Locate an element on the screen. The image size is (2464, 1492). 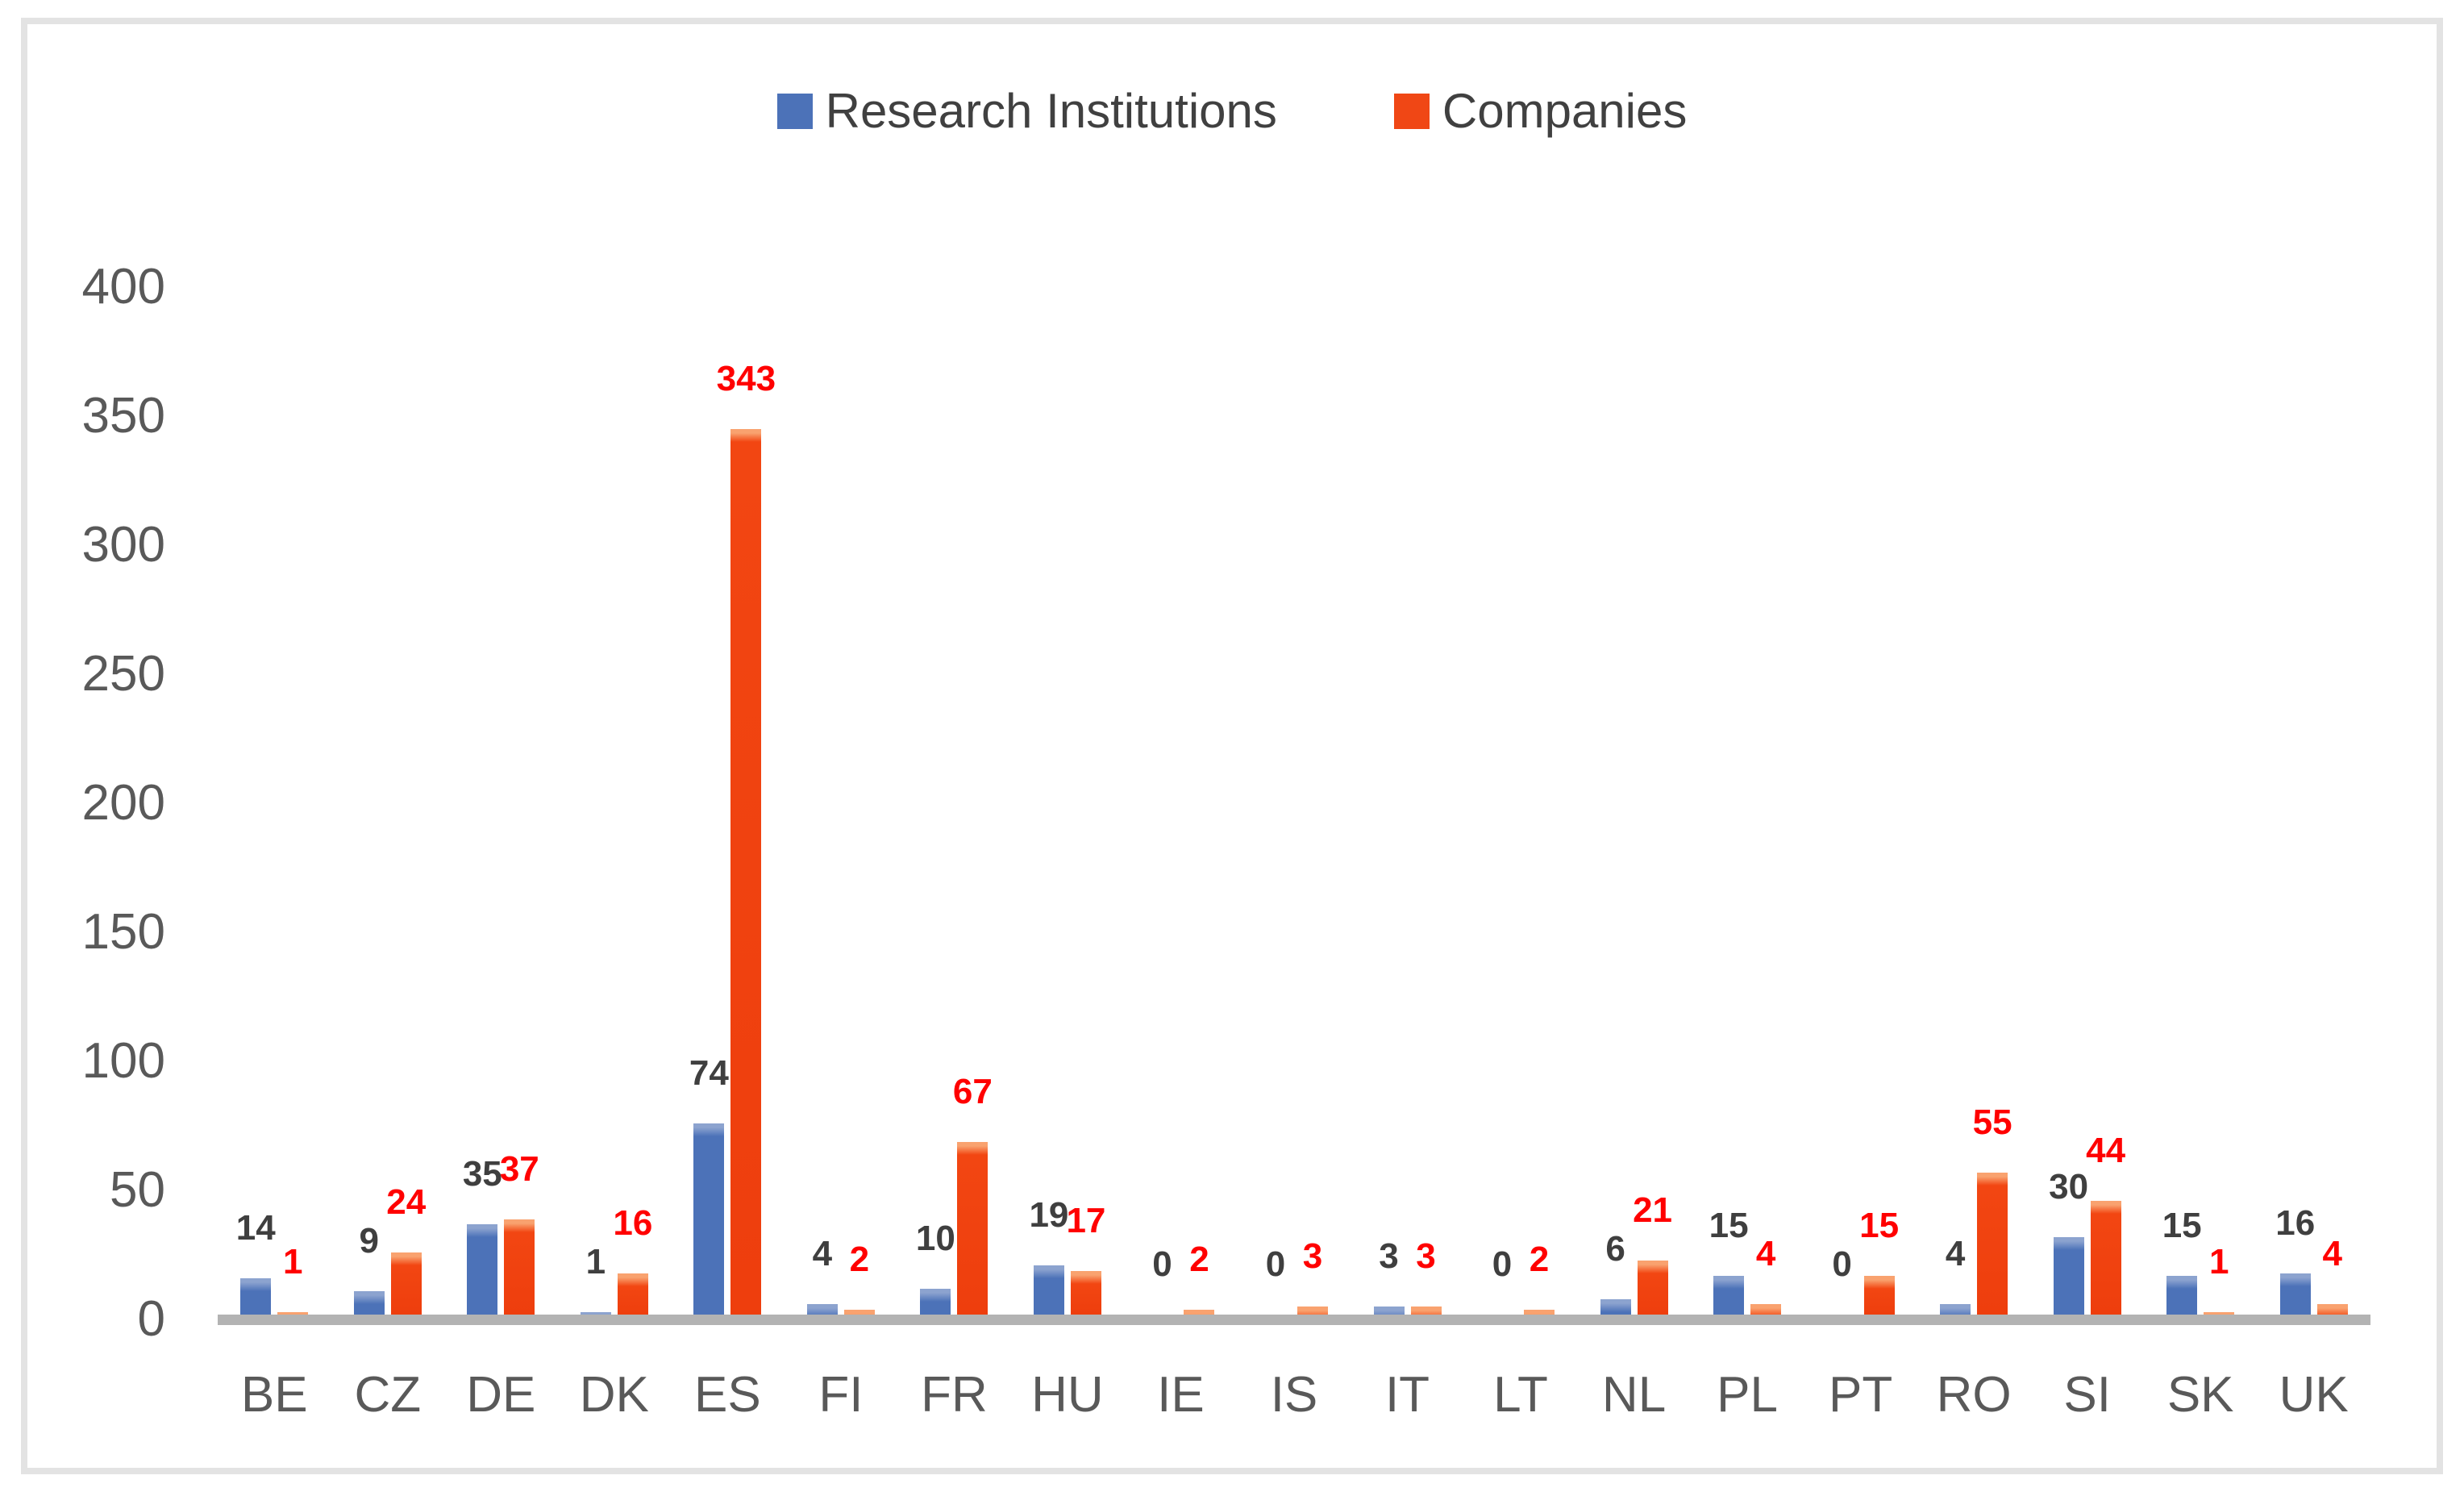
legend-item-companies: Companies is located at coordinates (1540, 111).